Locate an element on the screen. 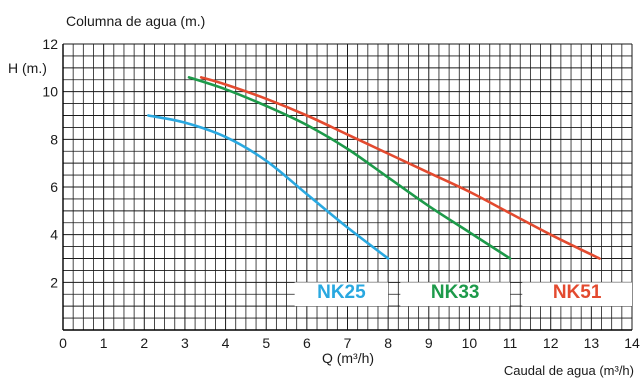 The width and height of the screenshot is (644, 379). series-label-nk51: NK51 is located at coordinates (577, 292).